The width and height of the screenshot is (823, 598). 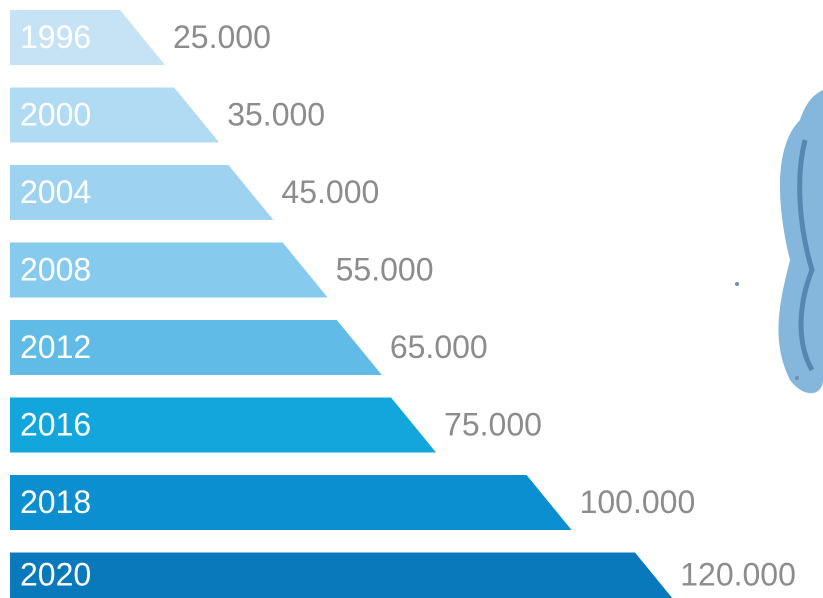 I want to click on value-label: 45.000, so click(x=330, y=192).